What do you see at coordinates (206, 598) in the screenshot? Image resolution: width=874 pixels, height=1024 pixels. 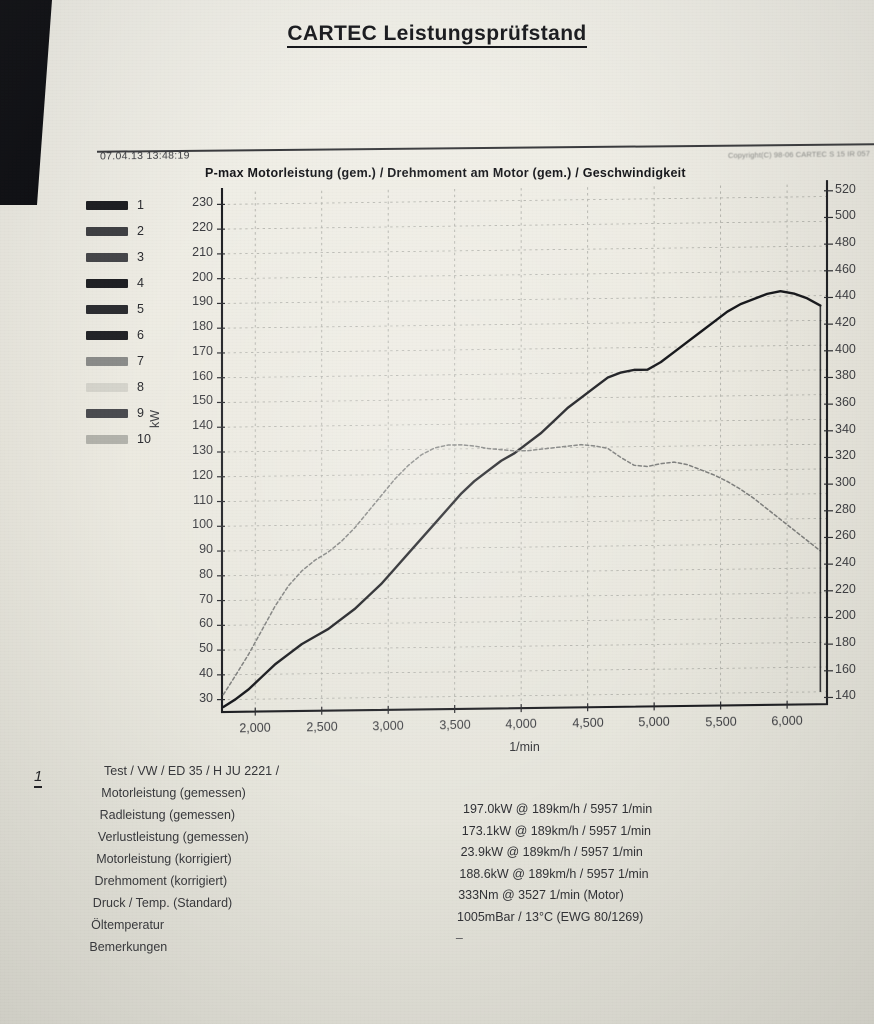 I see `y-tick-label-left: 70` at bounding box center [206, 598].